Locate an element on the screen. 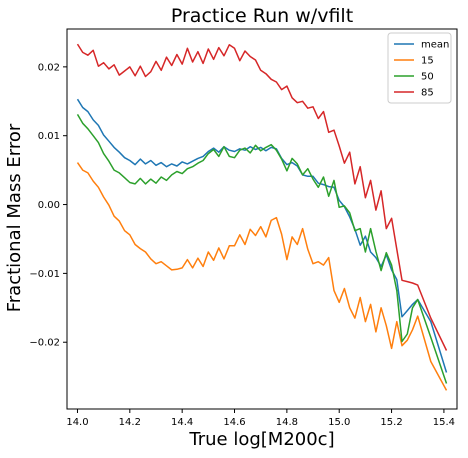 The width and height of the screenshot is (468, 458). x-tick-label: 15.4 is located at coordinates (444, 422).